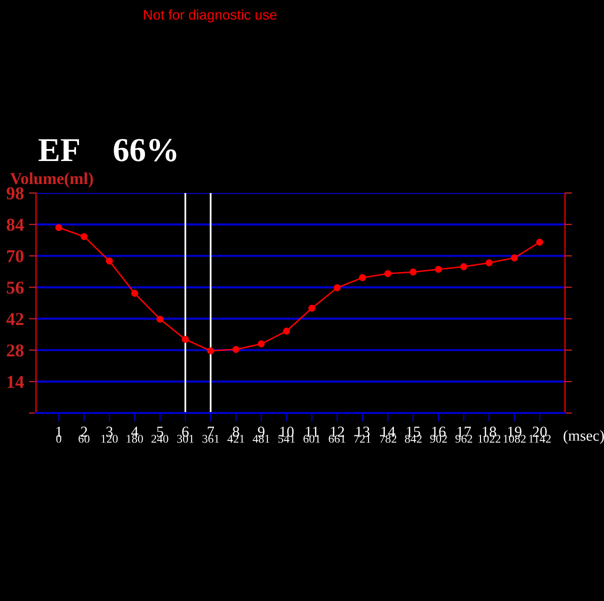  Describe the element at coordinates (109, 431) in the screenshot. I see `x-tick-label: 3` at that location.